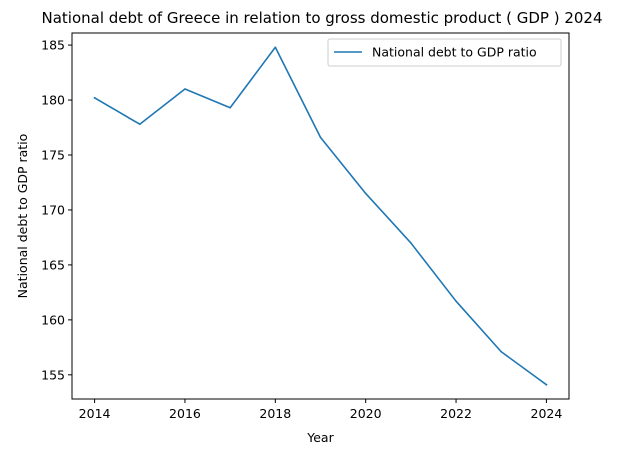 The width and height of the screenshot is (640, 455). Describe the element at coordinates (321, 410) in the screenshot. I see `x-axis: 2014 2016 2018 2020 2022 2024` at that location.